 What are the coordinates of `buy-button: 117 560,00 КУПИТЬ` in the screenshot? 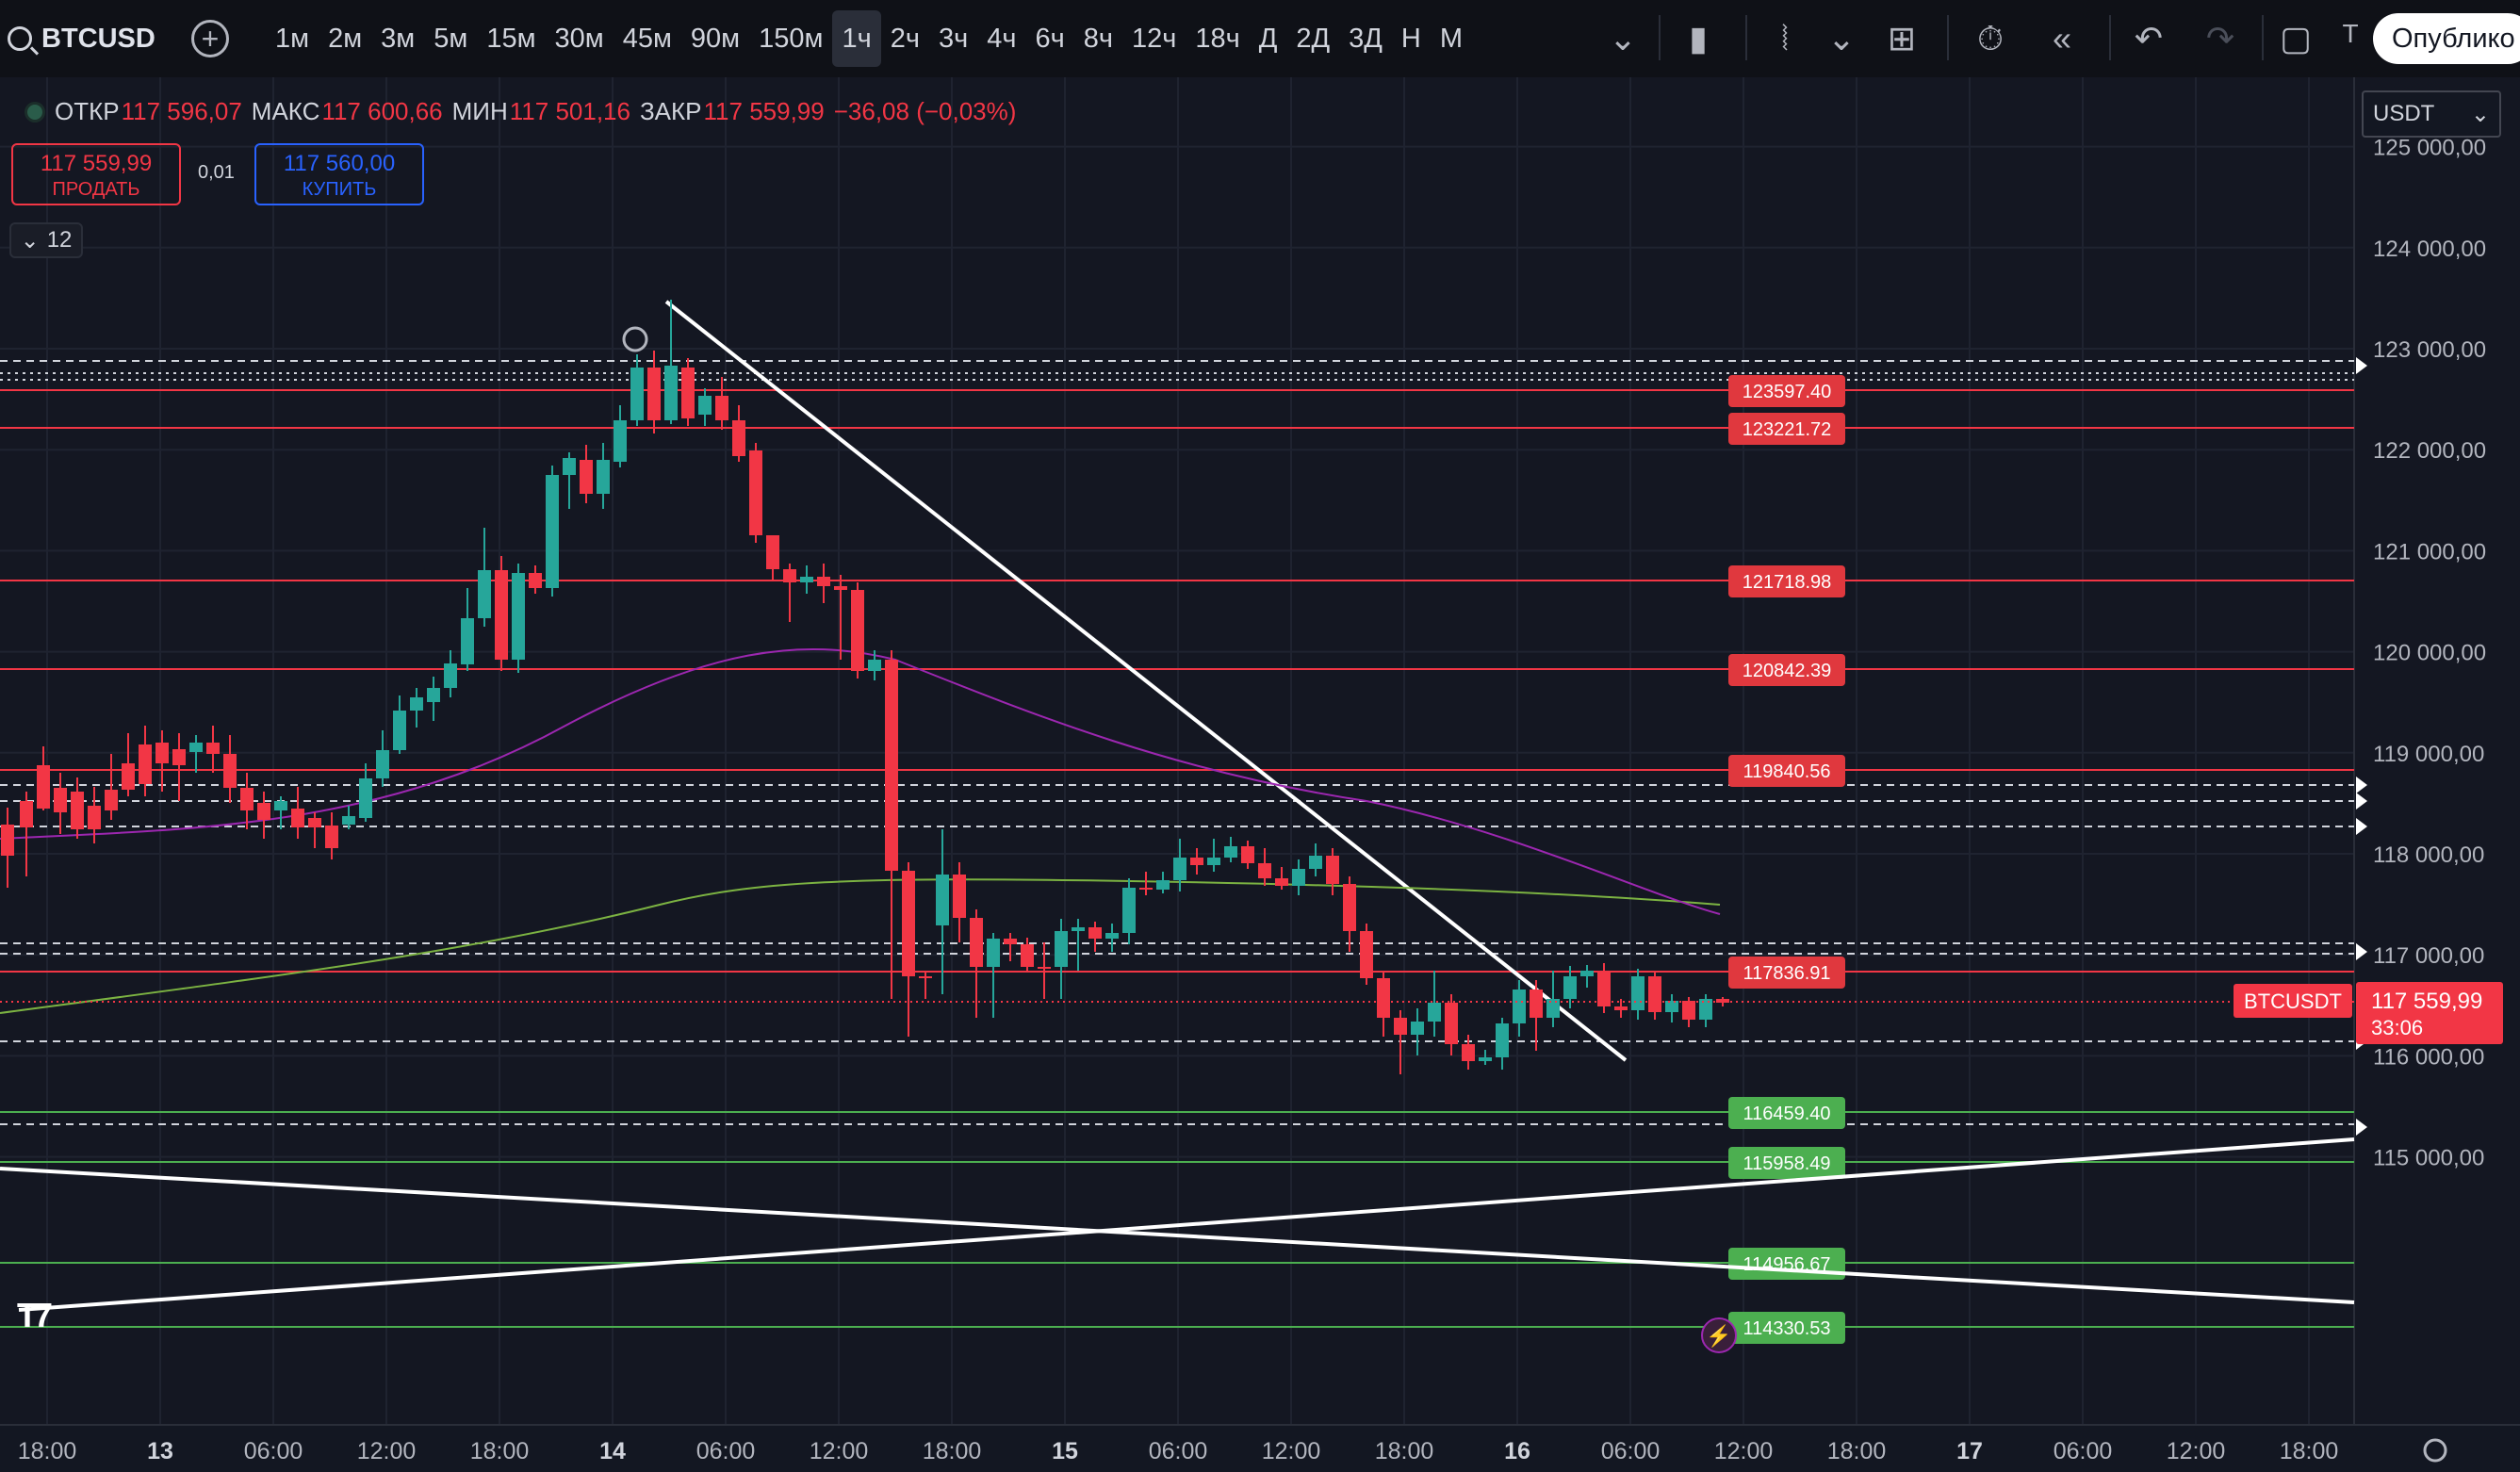 It's located at (339, 174).